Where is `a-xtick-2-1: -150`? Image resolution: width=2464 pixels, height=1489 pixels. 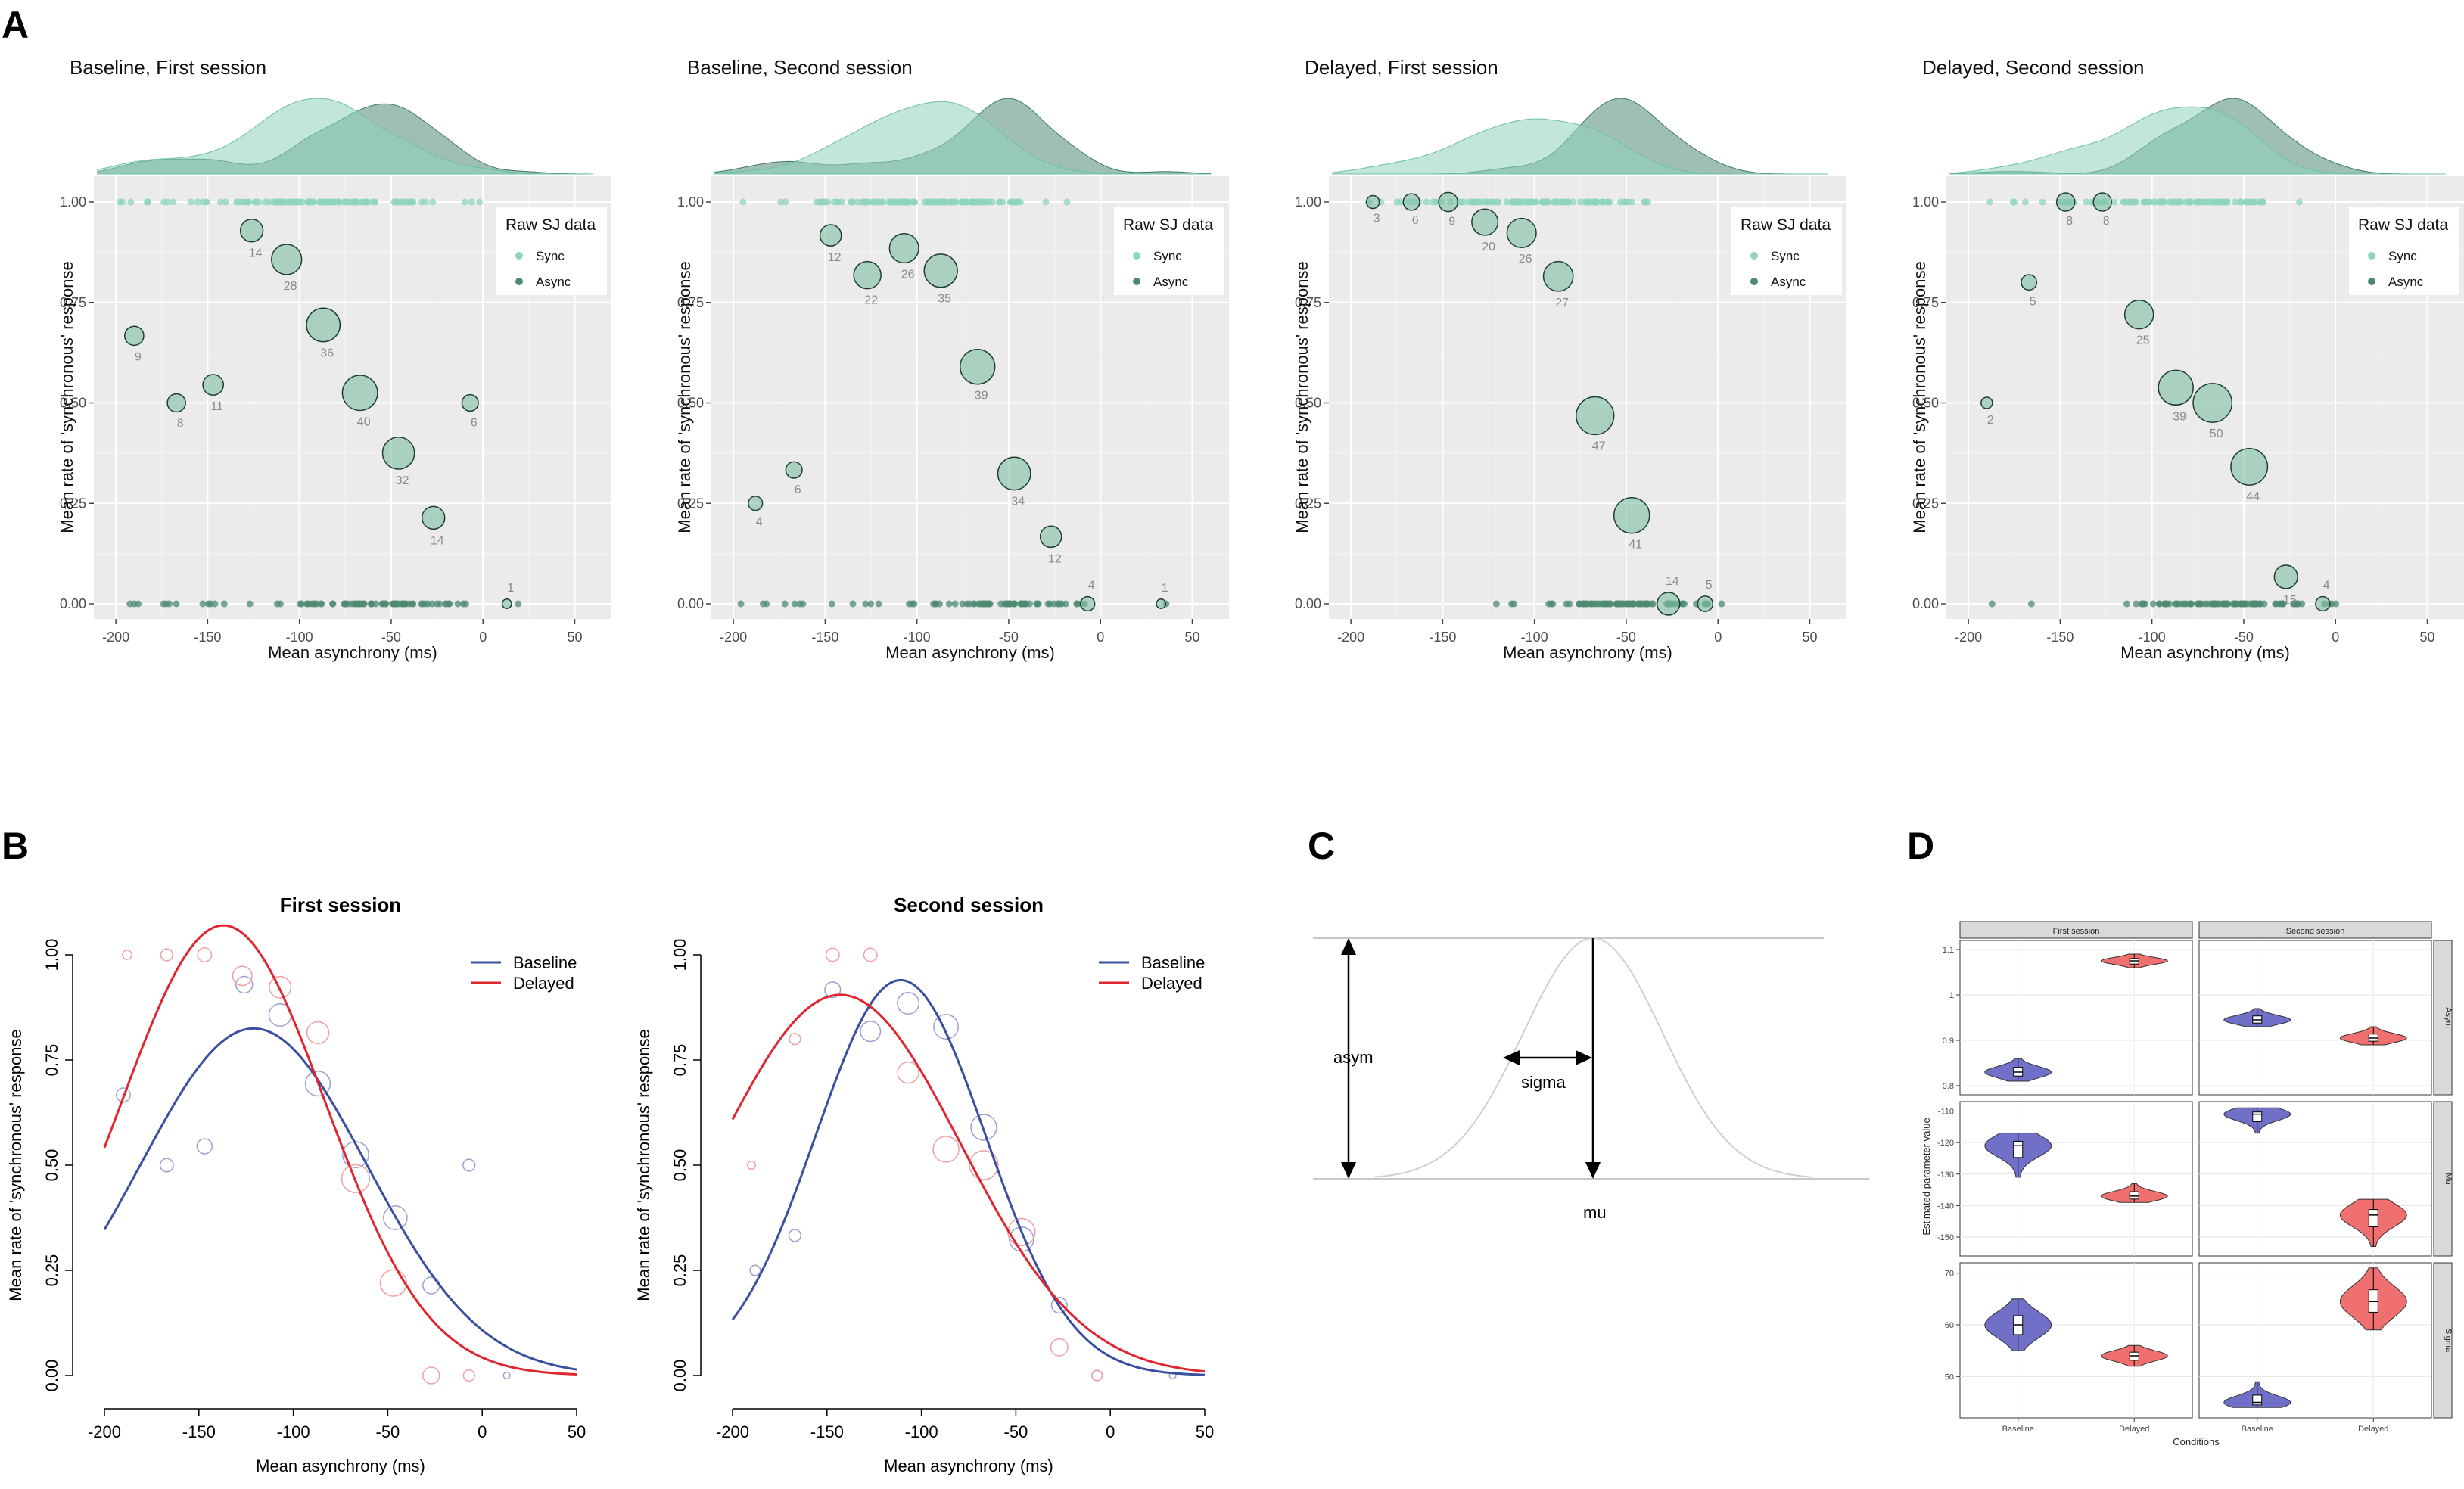 a-xtick-2-1: -150 is located at coordinates (1442, 637).